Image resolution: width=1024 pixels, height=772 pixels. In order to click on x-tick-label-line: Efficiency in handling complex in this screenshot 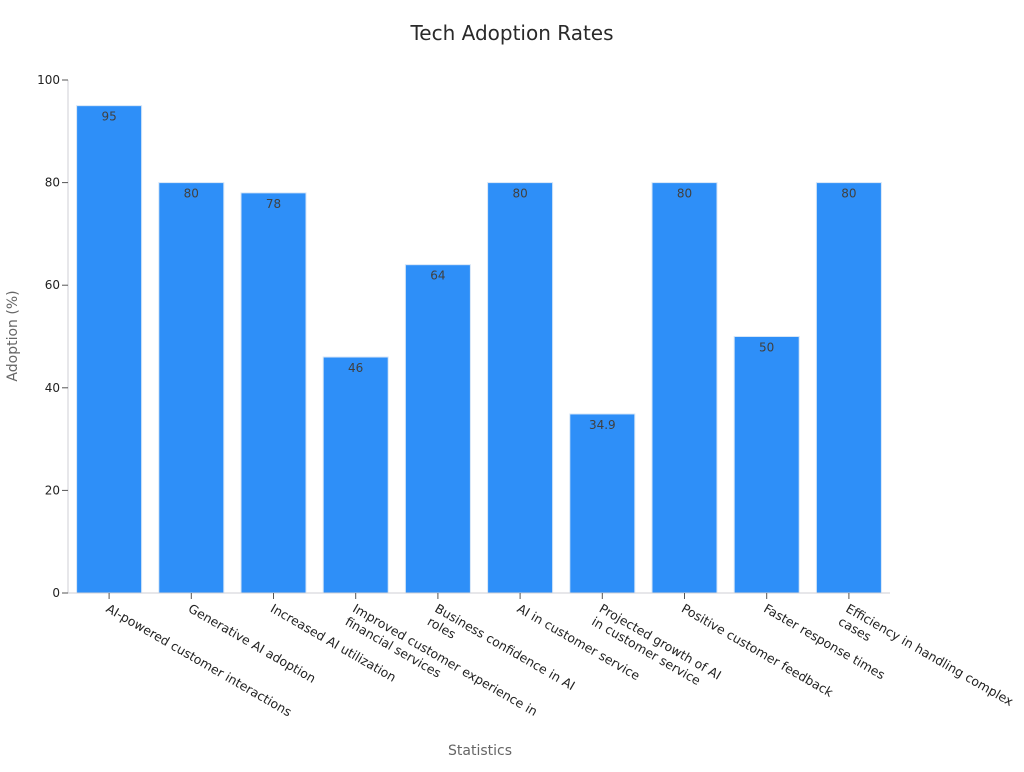, I will do `click(929, 655)`.